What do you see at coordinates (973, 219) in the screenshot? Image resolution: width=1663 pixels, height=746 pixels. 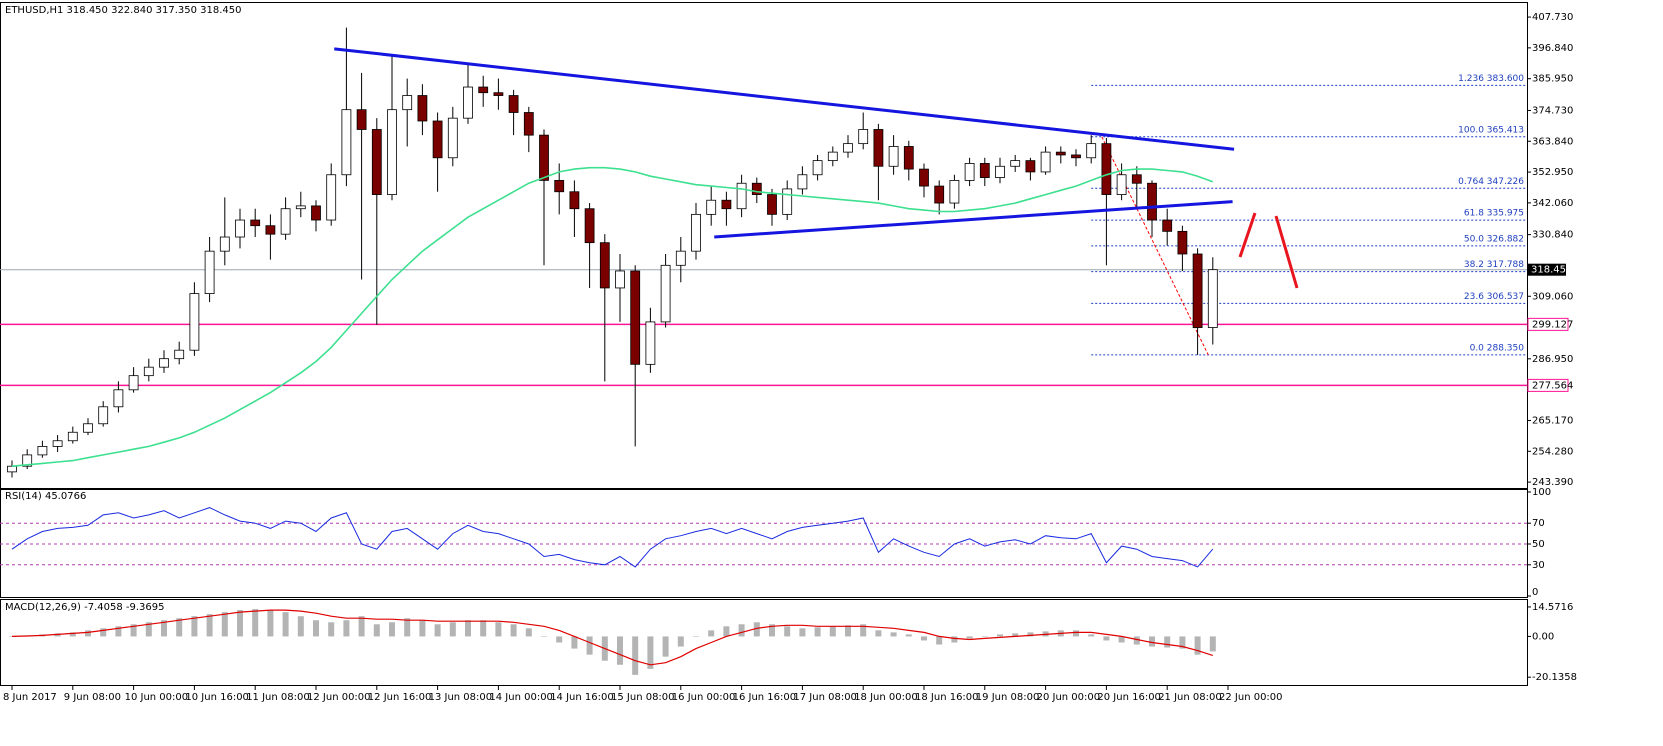 I see `trendline` at bounding box center [973, 219].